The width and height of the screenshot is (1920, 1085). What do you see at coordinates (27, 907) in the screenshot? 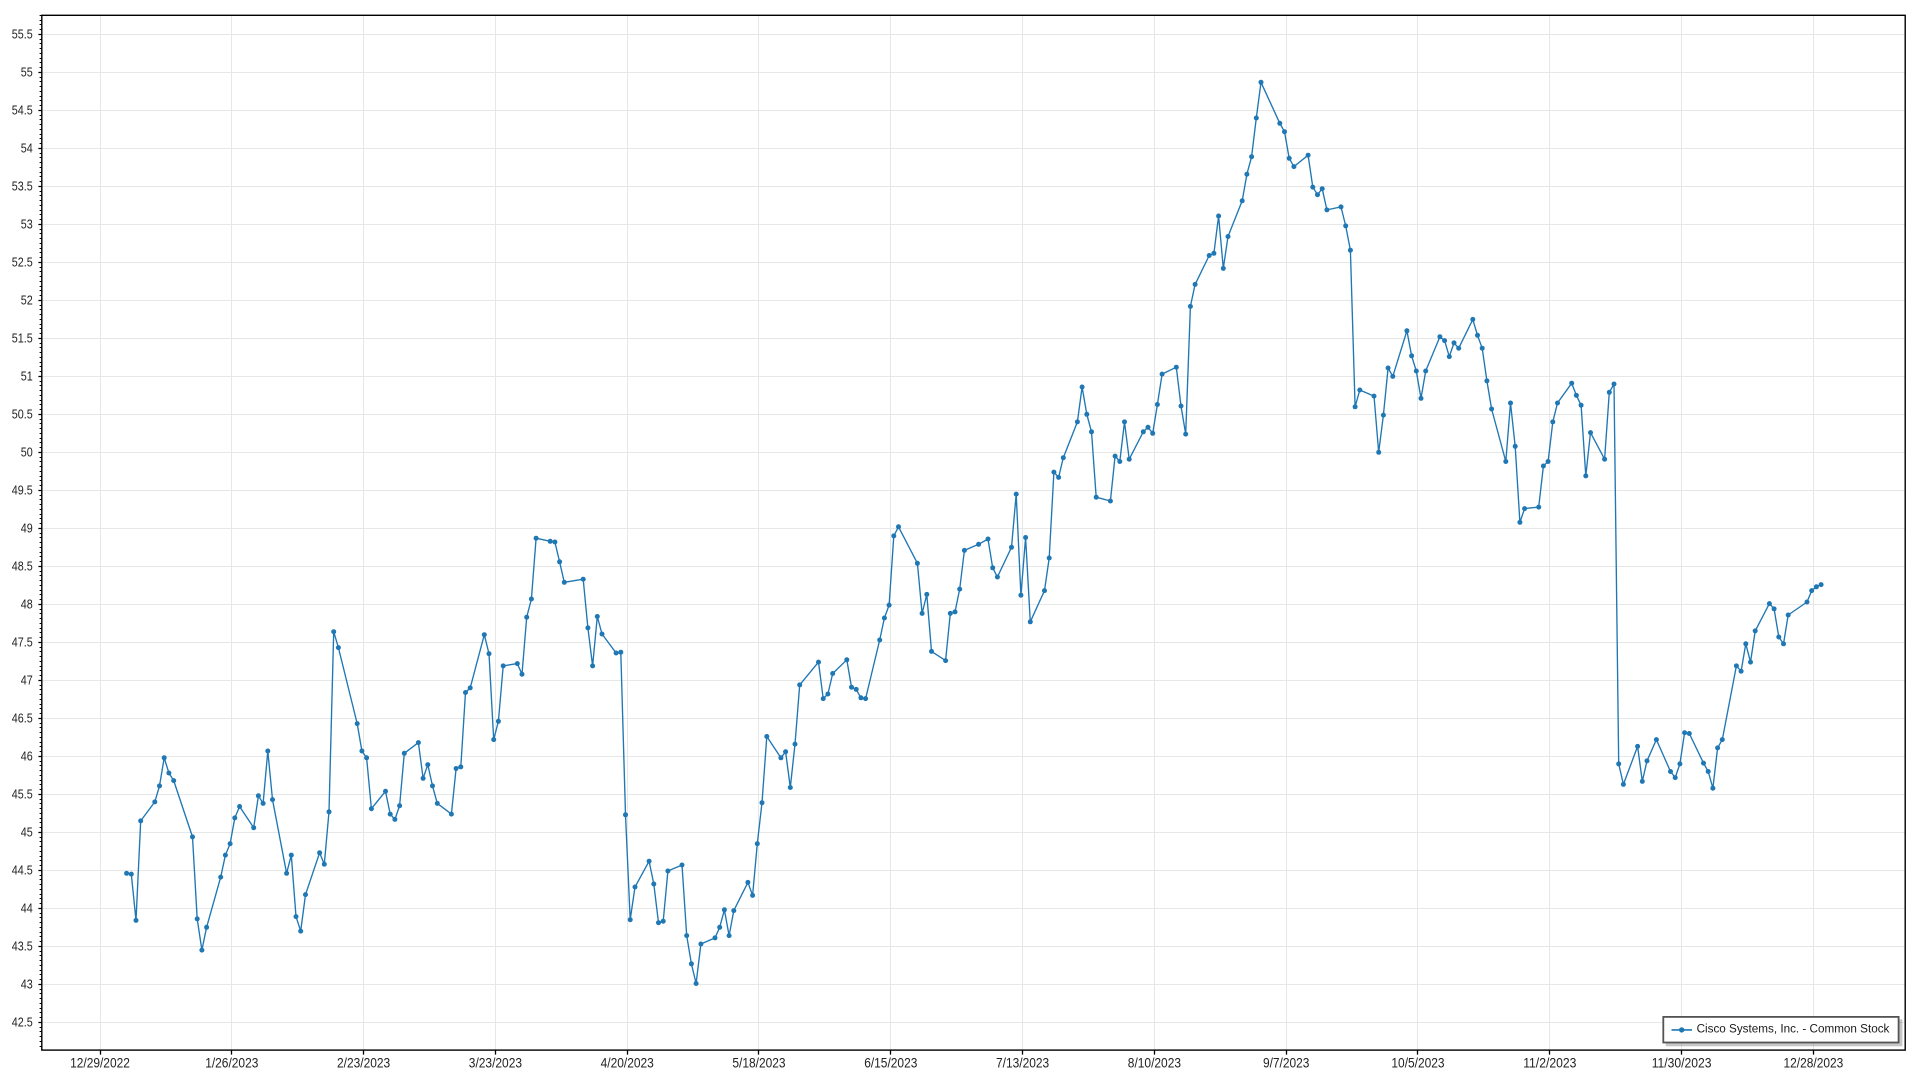
I see `svg-text: 44` at bounding box center [27, 907].